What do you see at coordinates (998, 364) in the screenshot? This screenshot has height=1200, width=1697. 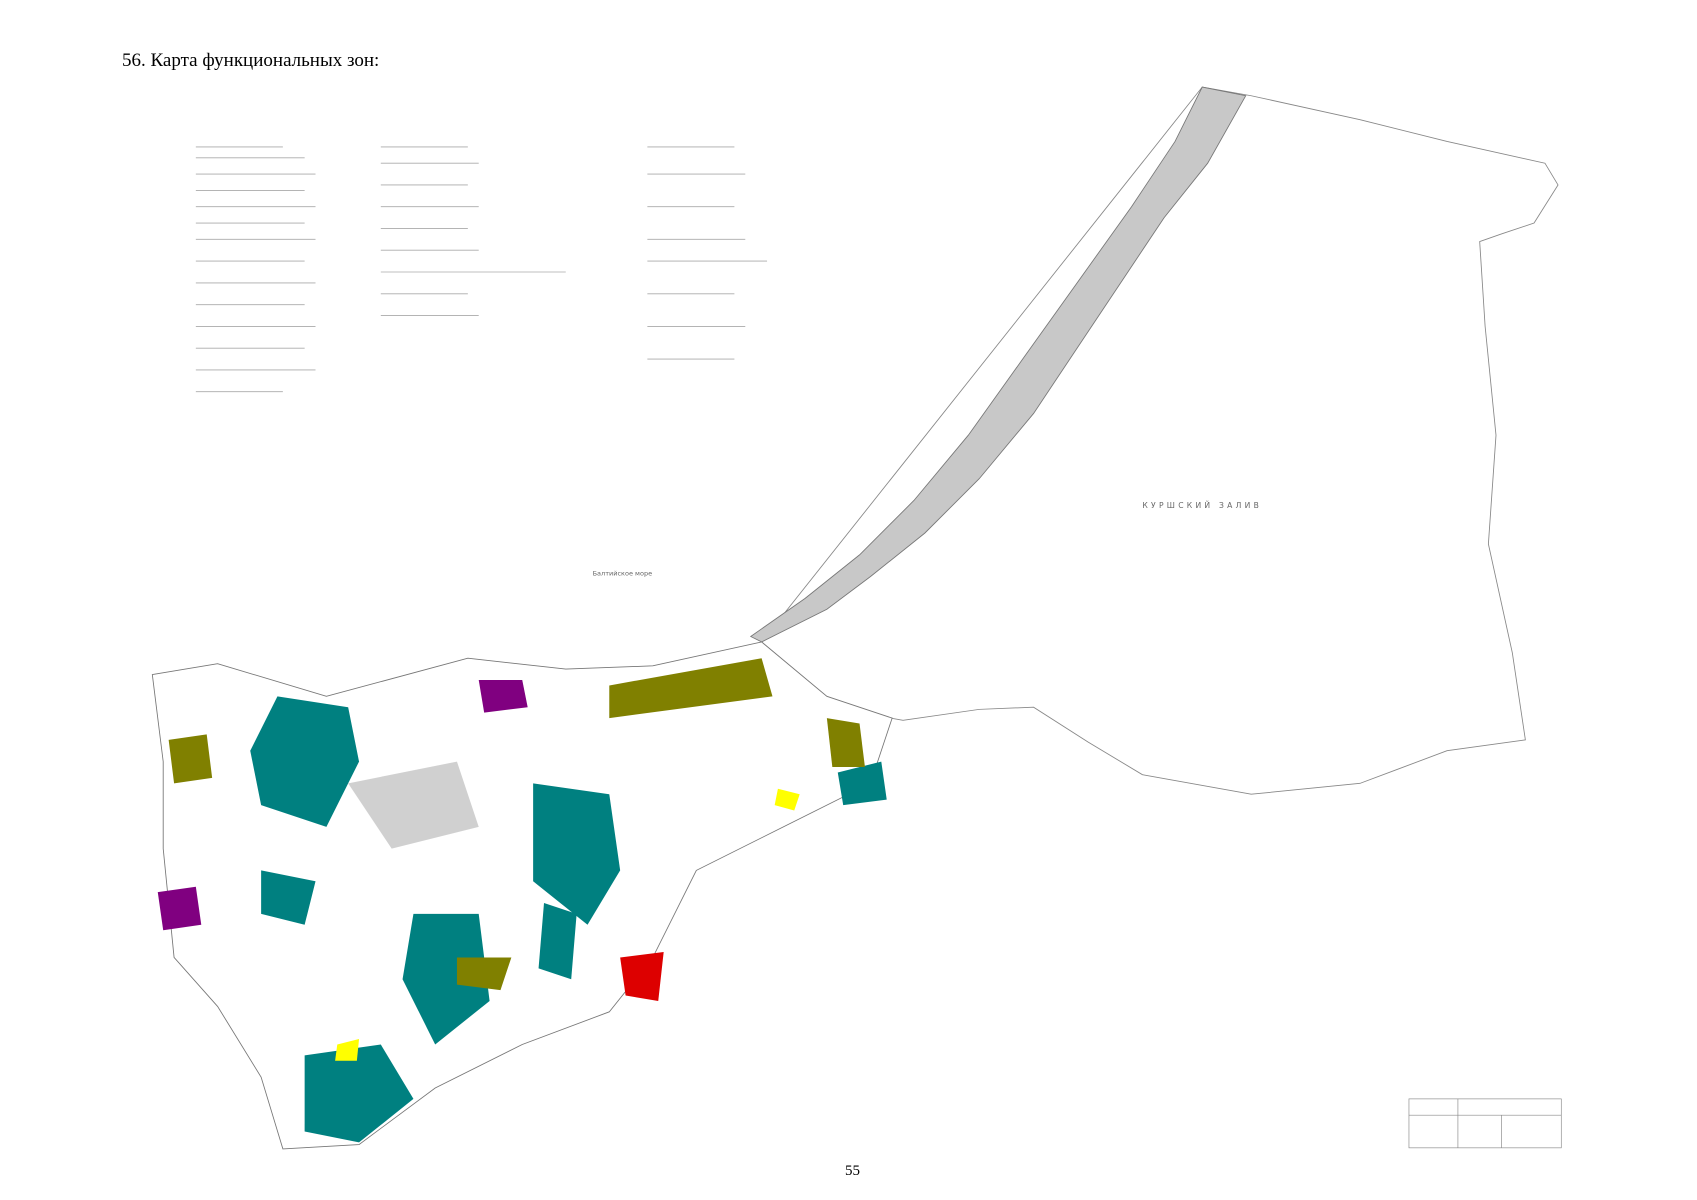 I see `spit` at bounding box center [998, 364].